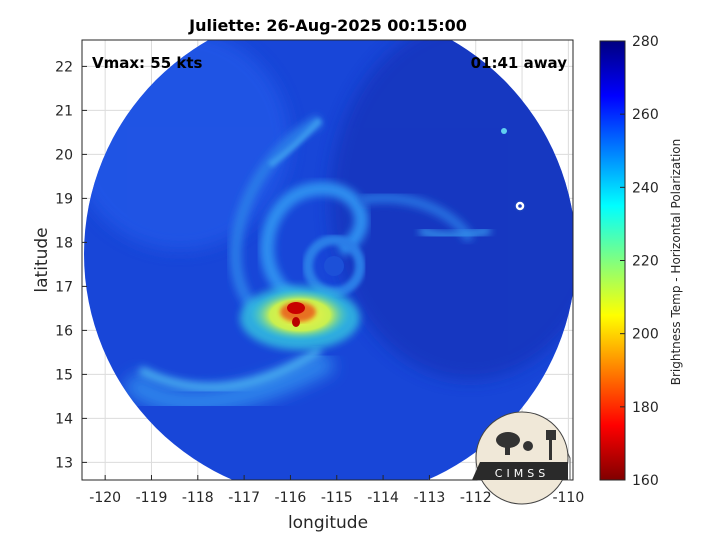 This screenshot has width=720, height=540. Describe the element at coordinates (522, 473) in the screenshot. I see `cimss-logo-text: CIMSS` at that location.